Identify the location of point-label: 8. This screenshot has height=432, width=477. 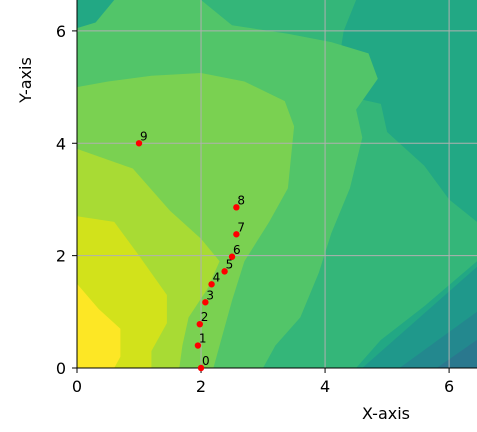
(241, 200).